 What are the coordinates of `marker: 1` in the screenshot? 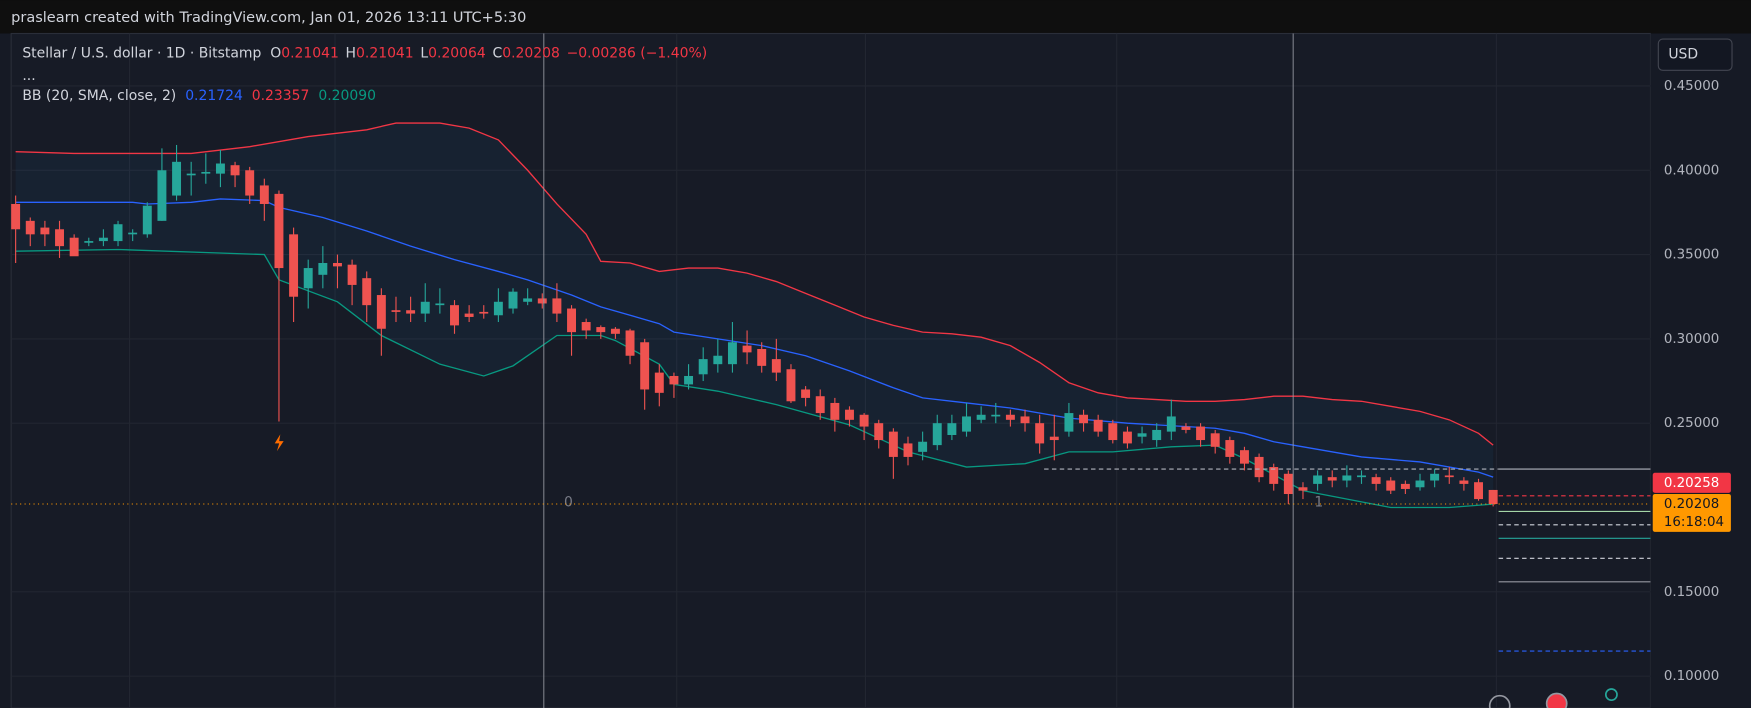 It's located at (1318, 503).